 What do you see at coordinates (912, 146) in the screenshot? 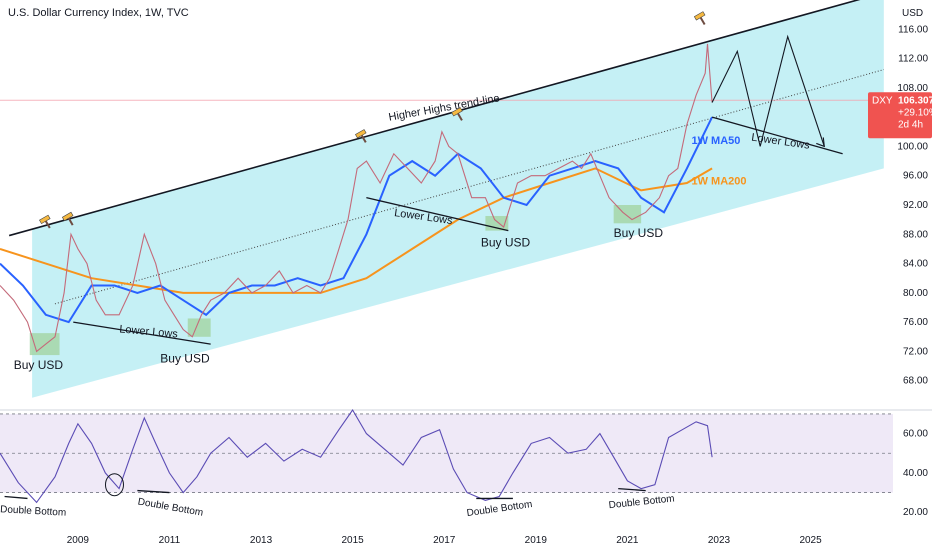
I see `price-tick-label: 100.00` at bounding box center [912, 146].